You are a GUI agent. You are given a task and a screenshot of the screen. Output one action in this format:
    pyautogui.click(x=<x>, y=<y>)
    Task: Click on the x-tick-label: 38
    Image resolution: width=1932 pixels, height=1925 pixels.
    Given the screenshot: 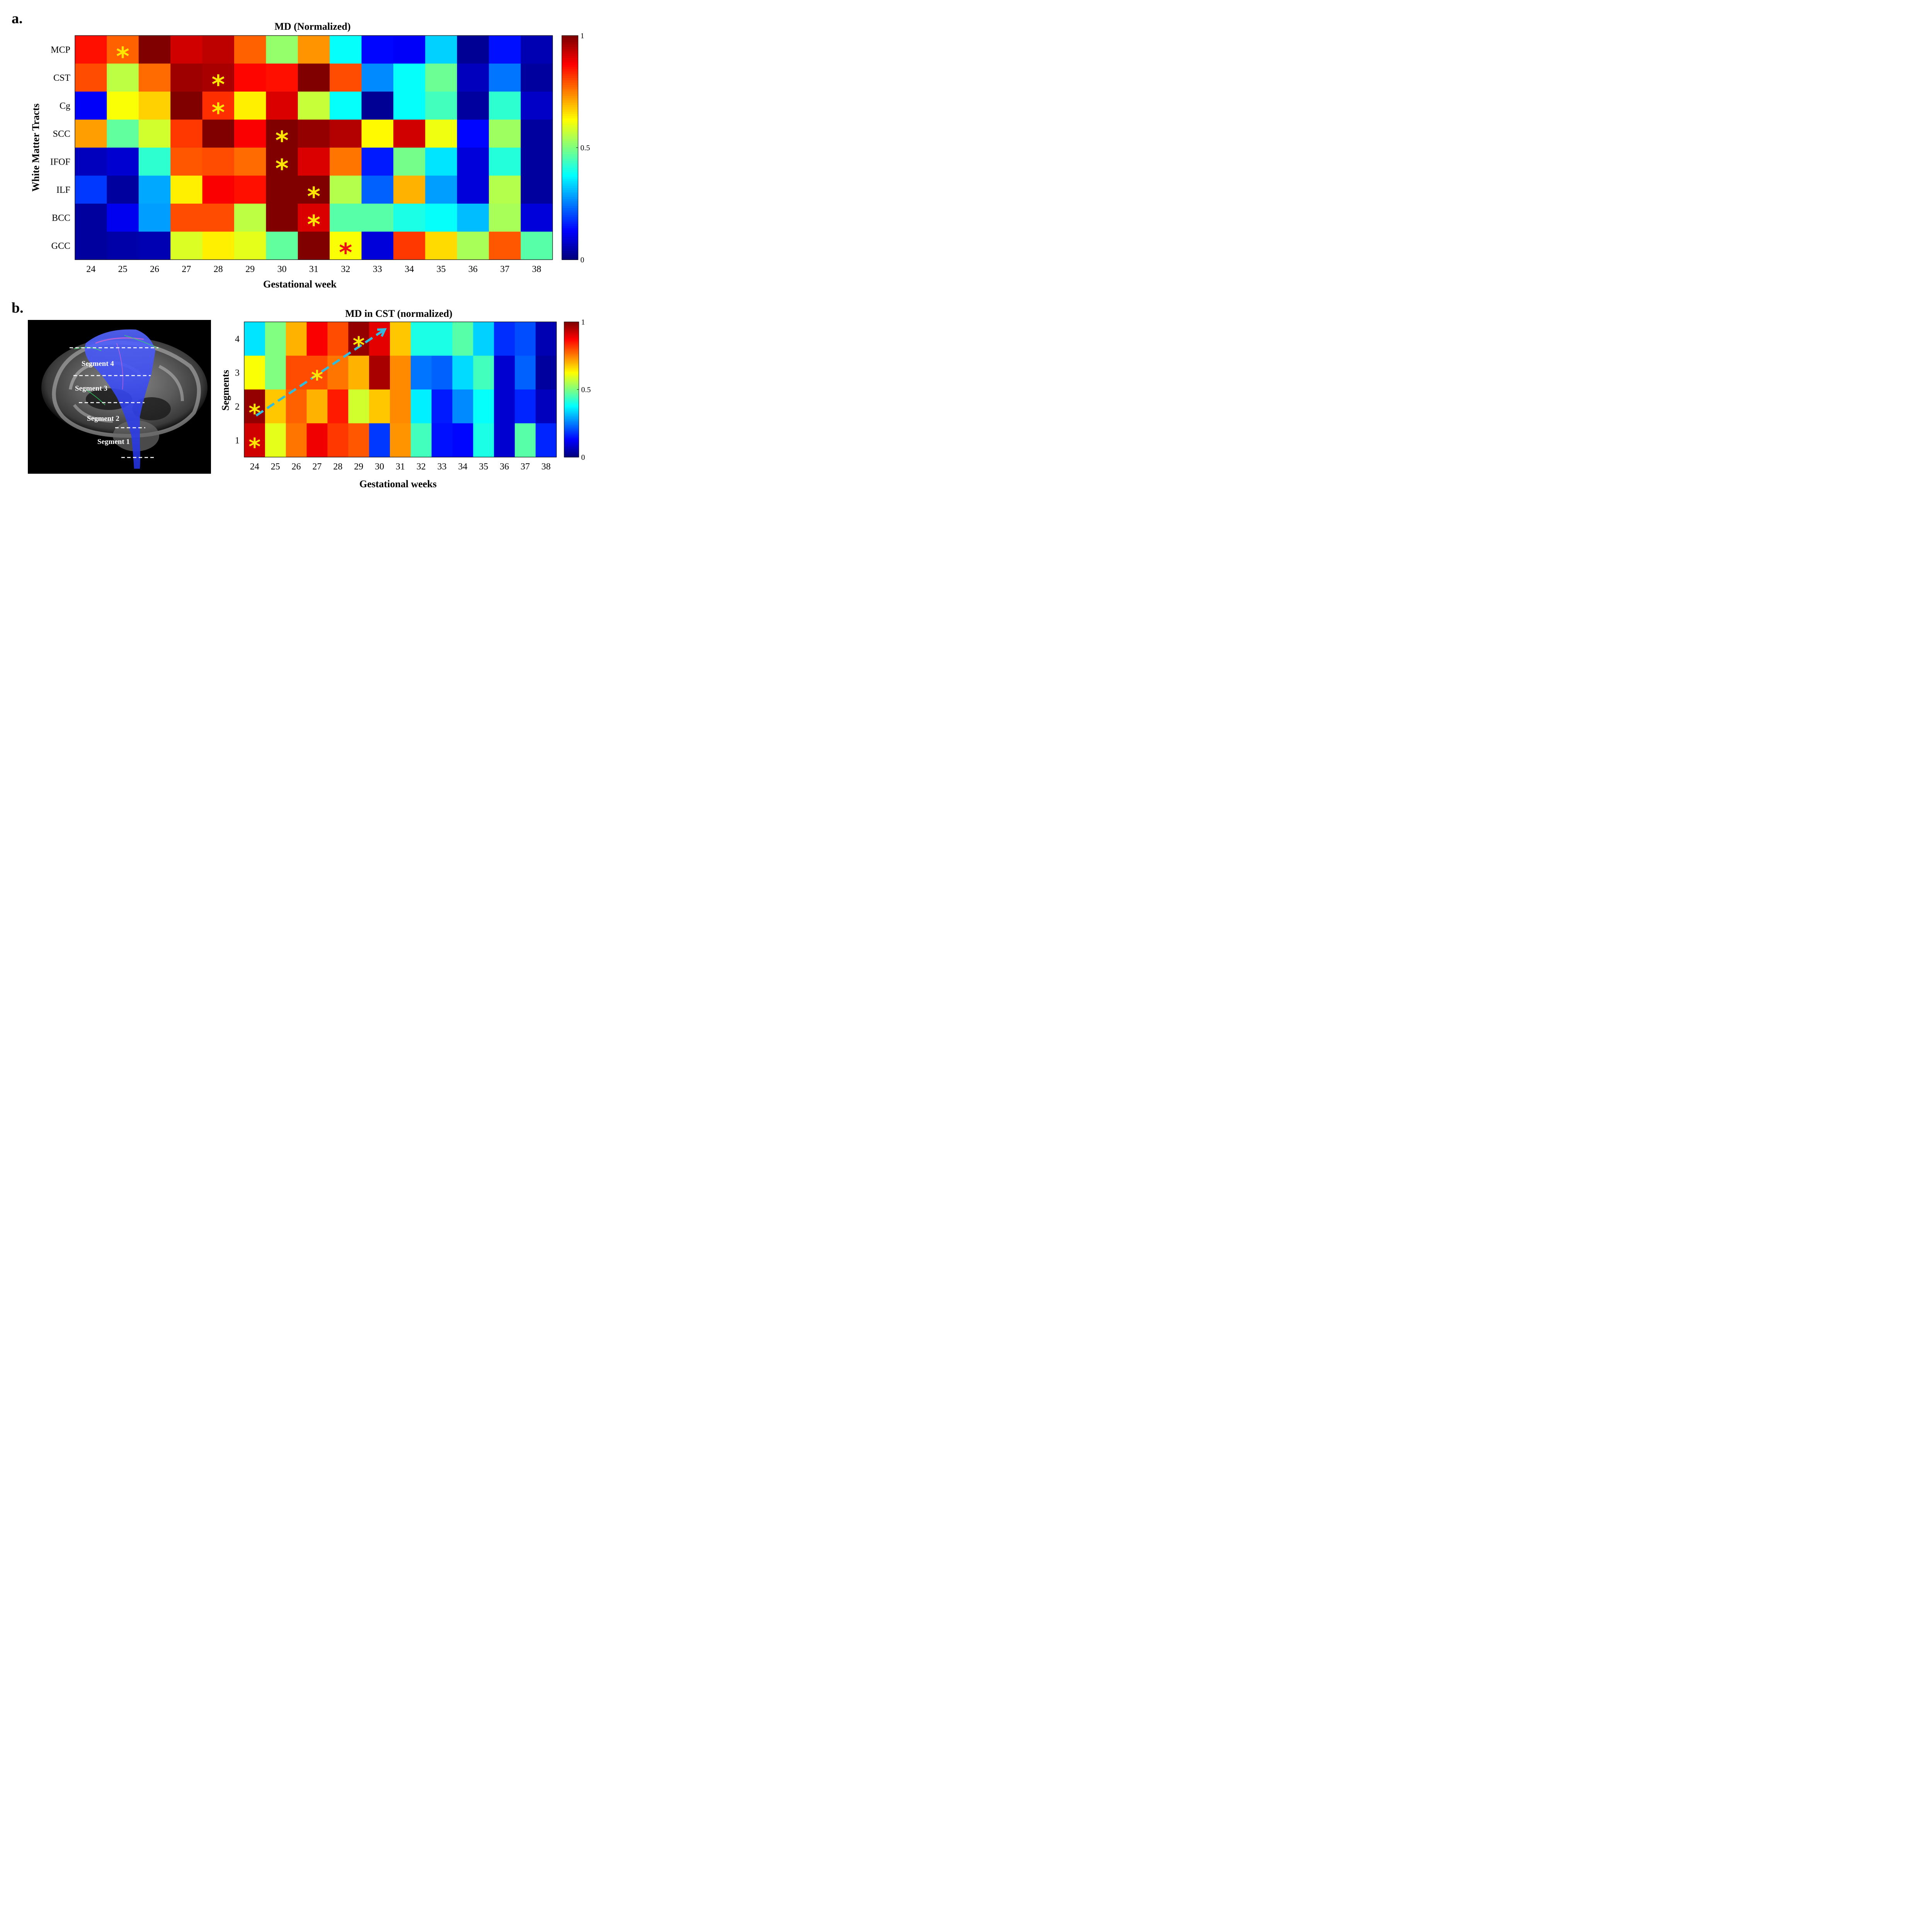 What is the action you would take?
    pyautogui.click(x=546, y=467)
    